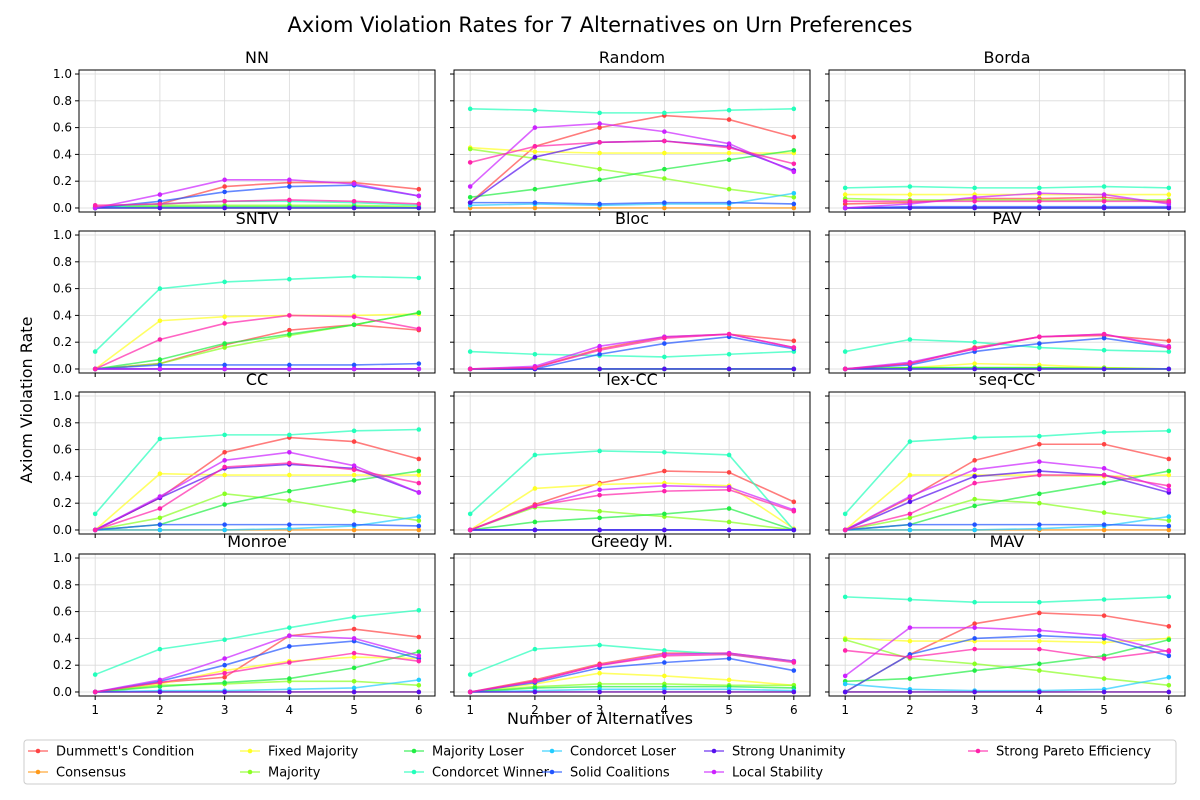 The image size is (1200, 800). I want to click on panel-title: MAV, so click(1007, 541).